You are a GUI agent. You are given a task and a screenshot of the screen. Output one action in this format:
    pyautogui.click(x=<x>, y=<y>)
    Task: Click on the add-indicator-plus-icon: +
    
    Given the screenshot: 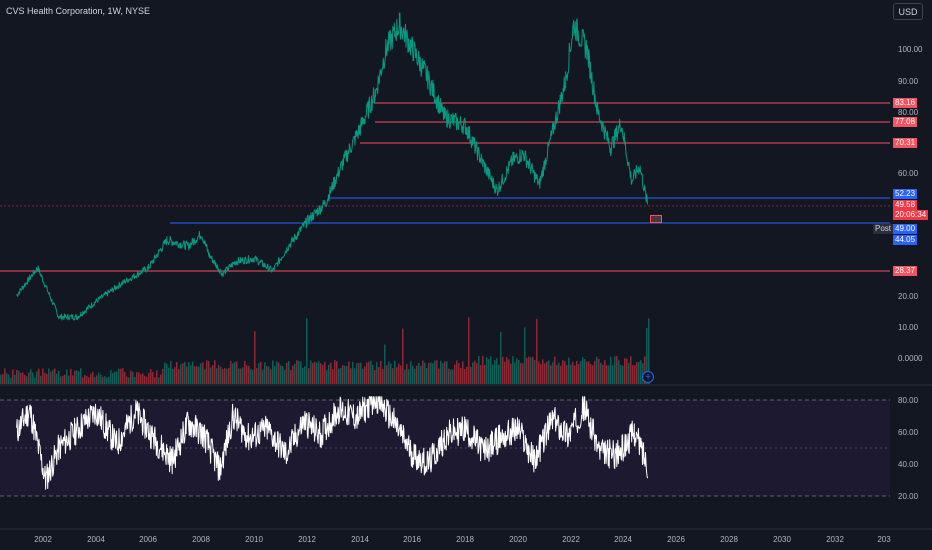 What is the action you would take?
    pyautogui.click(x=648, y=377)
    